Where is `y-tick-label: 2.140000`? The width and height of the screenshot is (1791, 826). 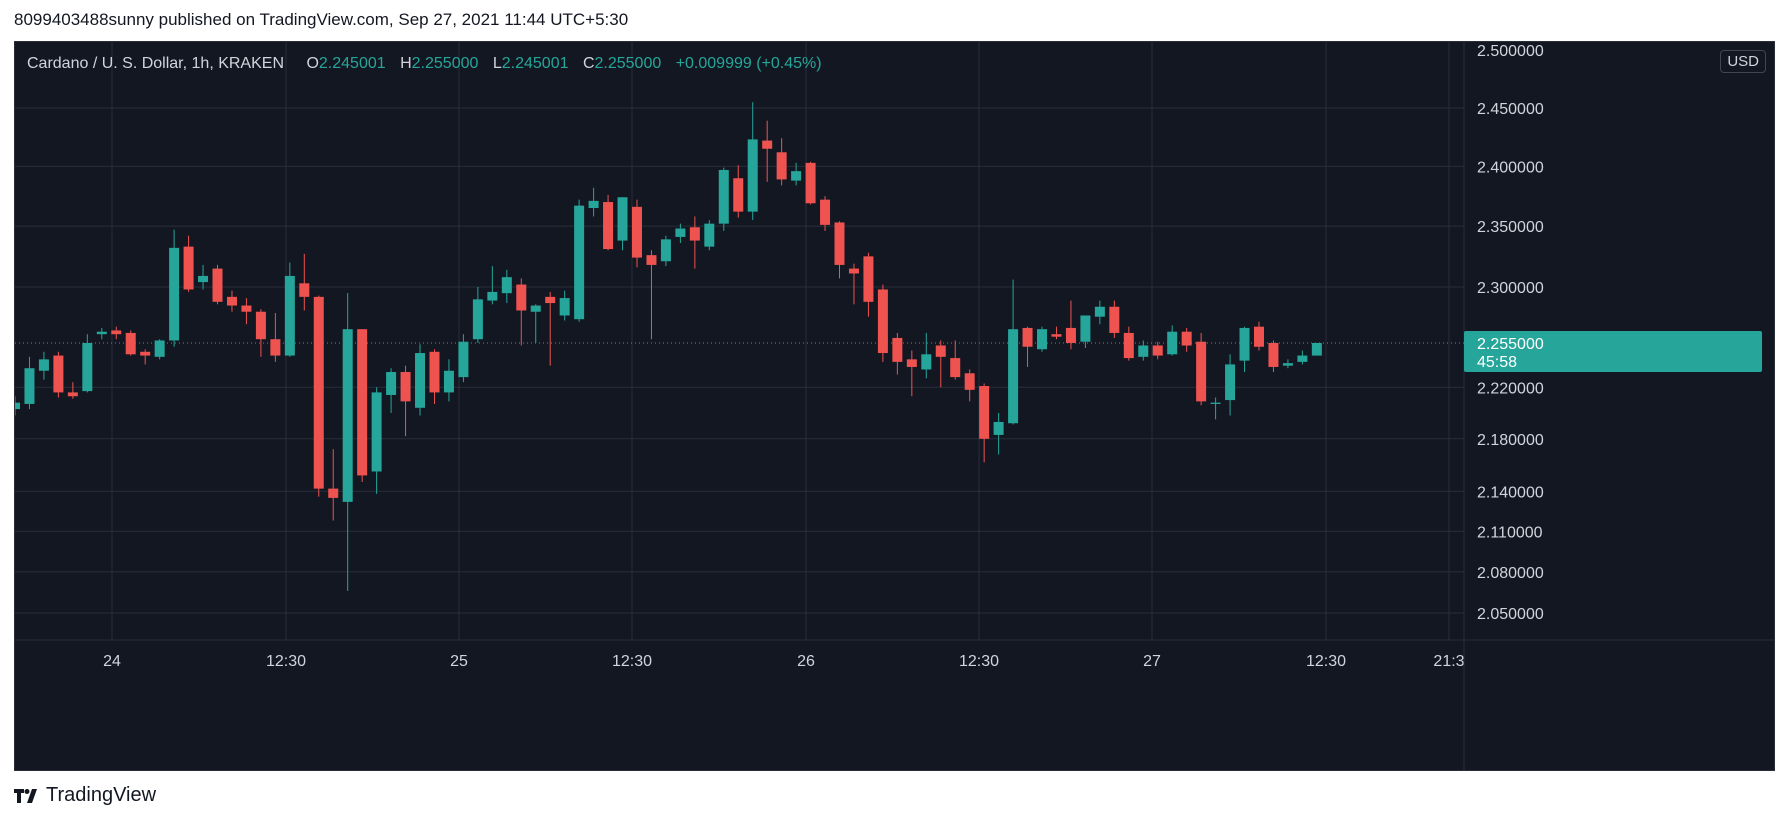 y-tick-label: 2.140000 is located at coordinates (1510, 492).